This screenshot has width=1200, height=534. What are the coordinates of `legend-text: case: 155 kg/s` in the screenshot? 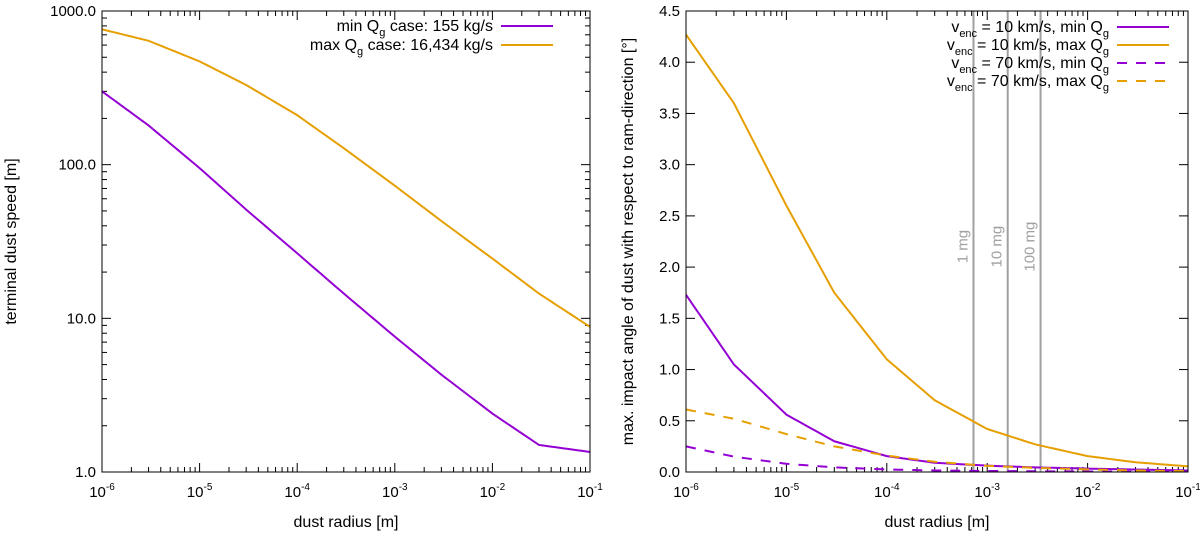 It's located at (439, 26).